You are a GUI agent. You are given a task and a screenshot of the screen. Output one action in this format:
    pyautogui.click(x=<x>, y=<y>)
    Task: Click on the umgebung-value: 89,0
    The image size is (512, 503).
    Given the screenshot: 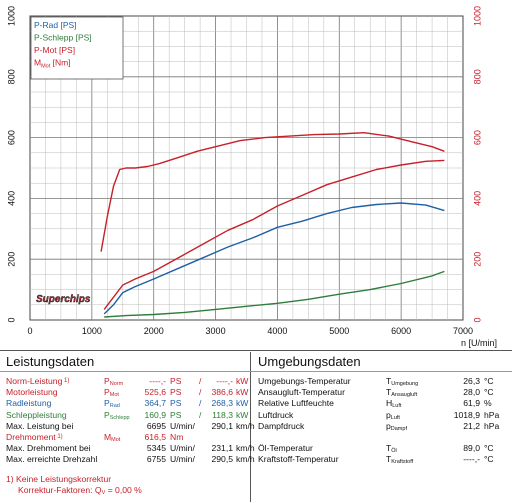 What is the action you would take?
    pyautogui.click(x=471, y=448)
    